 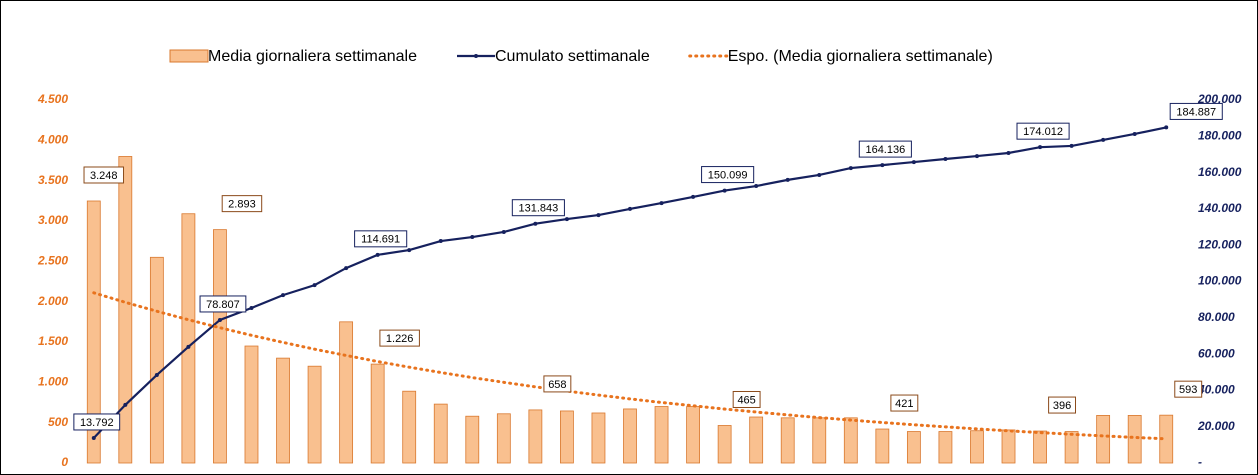 What do you see at coordinates (52, 140) in the screenshot?
I see `y-tick-label: 4.000` at bounding box center [52, 140].